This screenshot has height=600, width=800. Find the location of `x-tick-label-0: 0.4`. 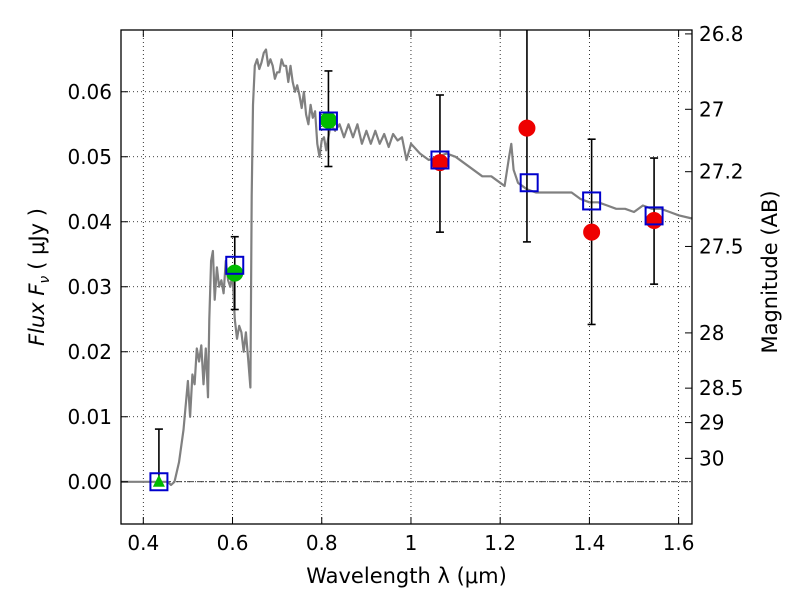

x-tick-label-0: 0.4 is located at coordinates (143, 543).